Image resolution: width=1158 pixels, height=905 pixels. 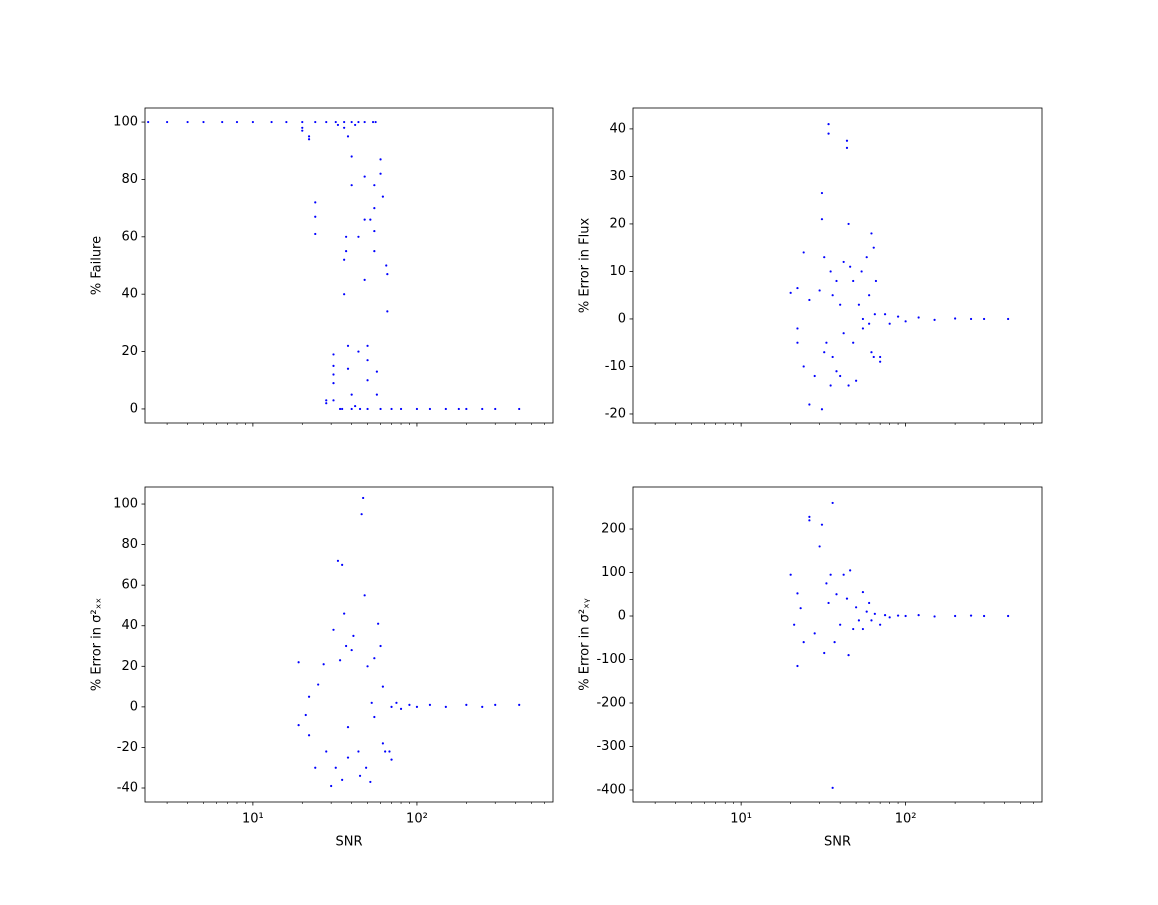 I want to click on x-tick-label: 10², so click(x=417, y=819).